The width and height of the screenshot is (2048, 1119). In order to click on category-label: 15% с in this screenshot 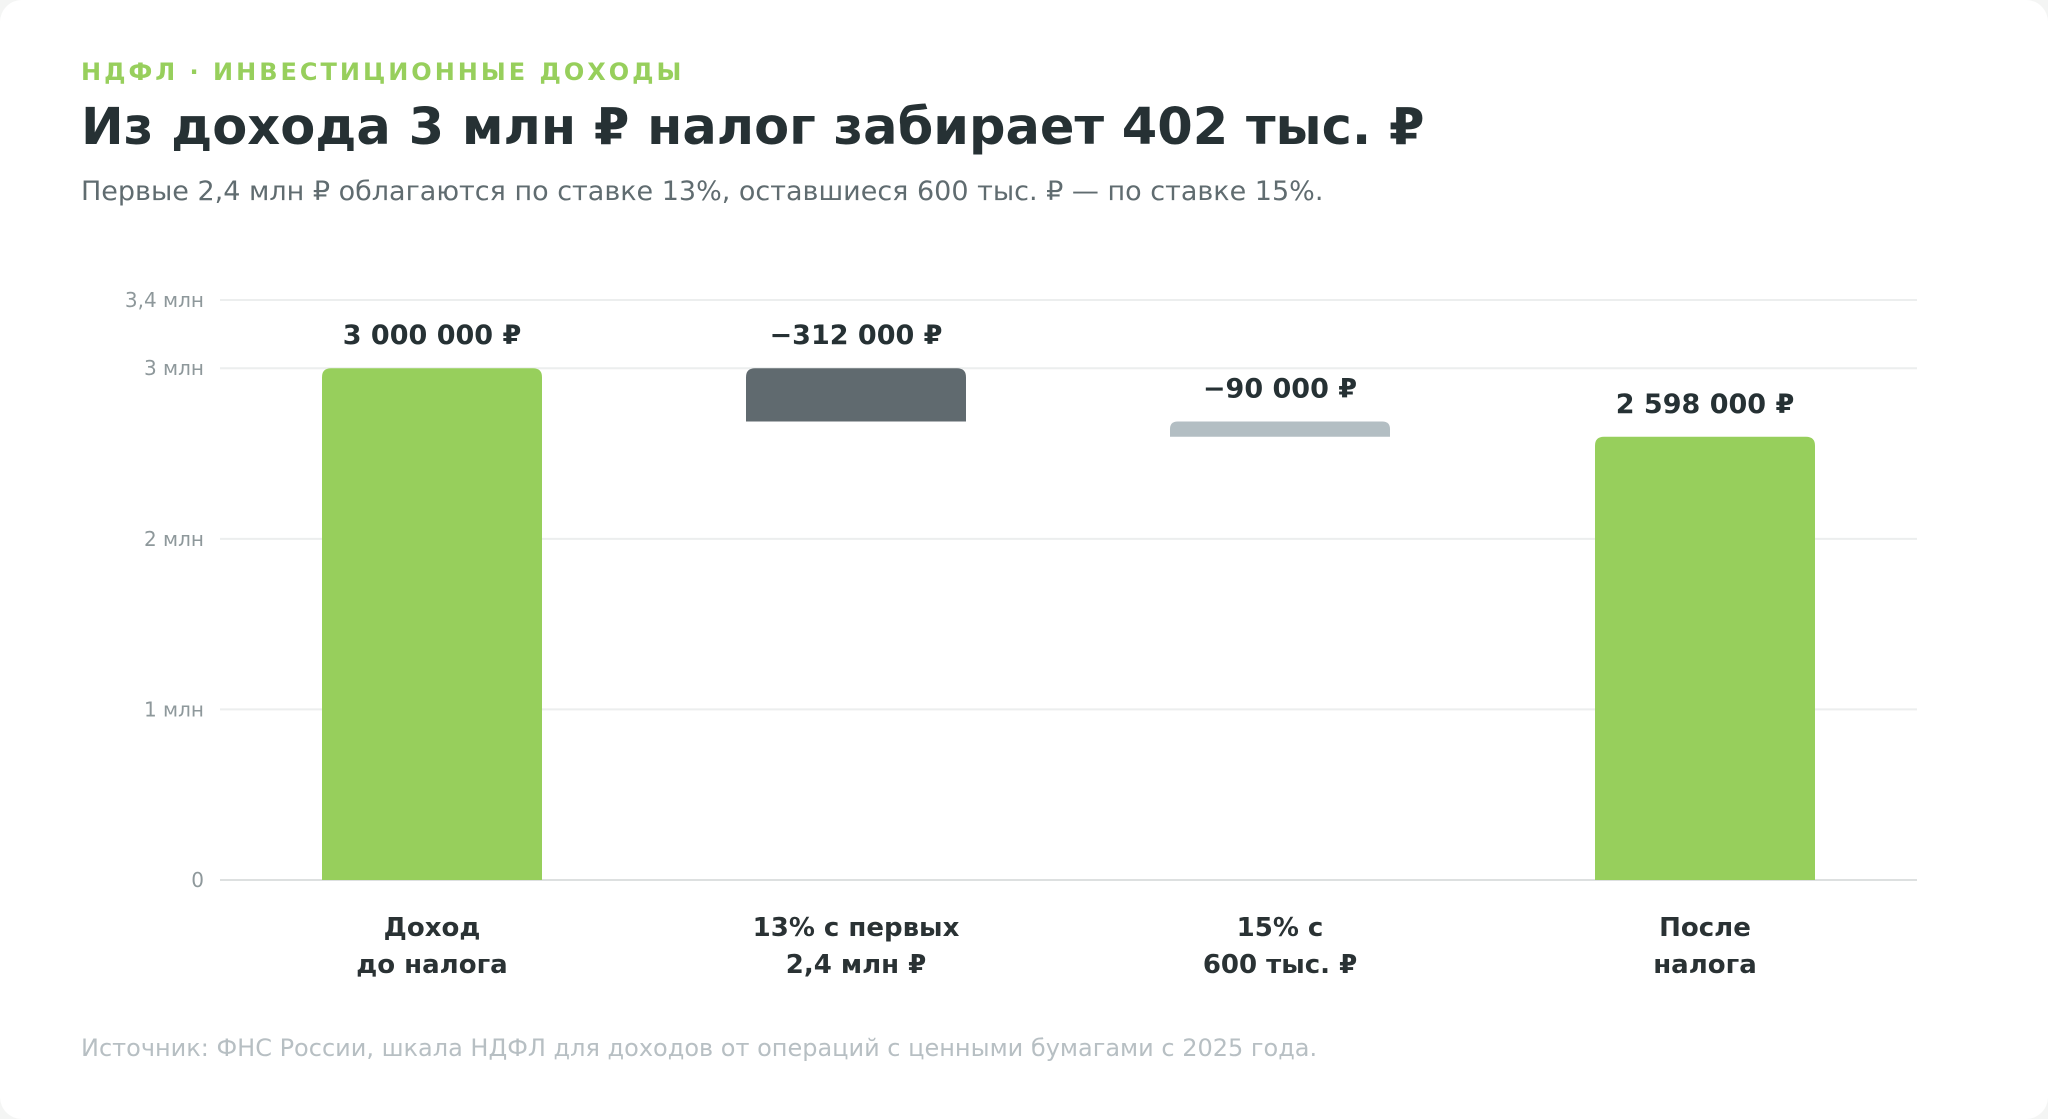, I will do `click(1280, 928)`.